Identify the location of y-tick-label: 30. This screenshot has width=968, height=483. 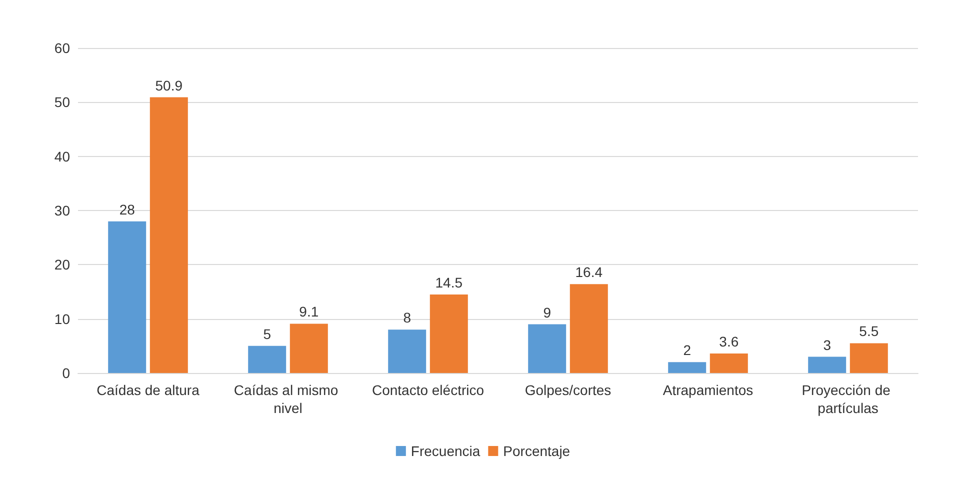
(62, 210).